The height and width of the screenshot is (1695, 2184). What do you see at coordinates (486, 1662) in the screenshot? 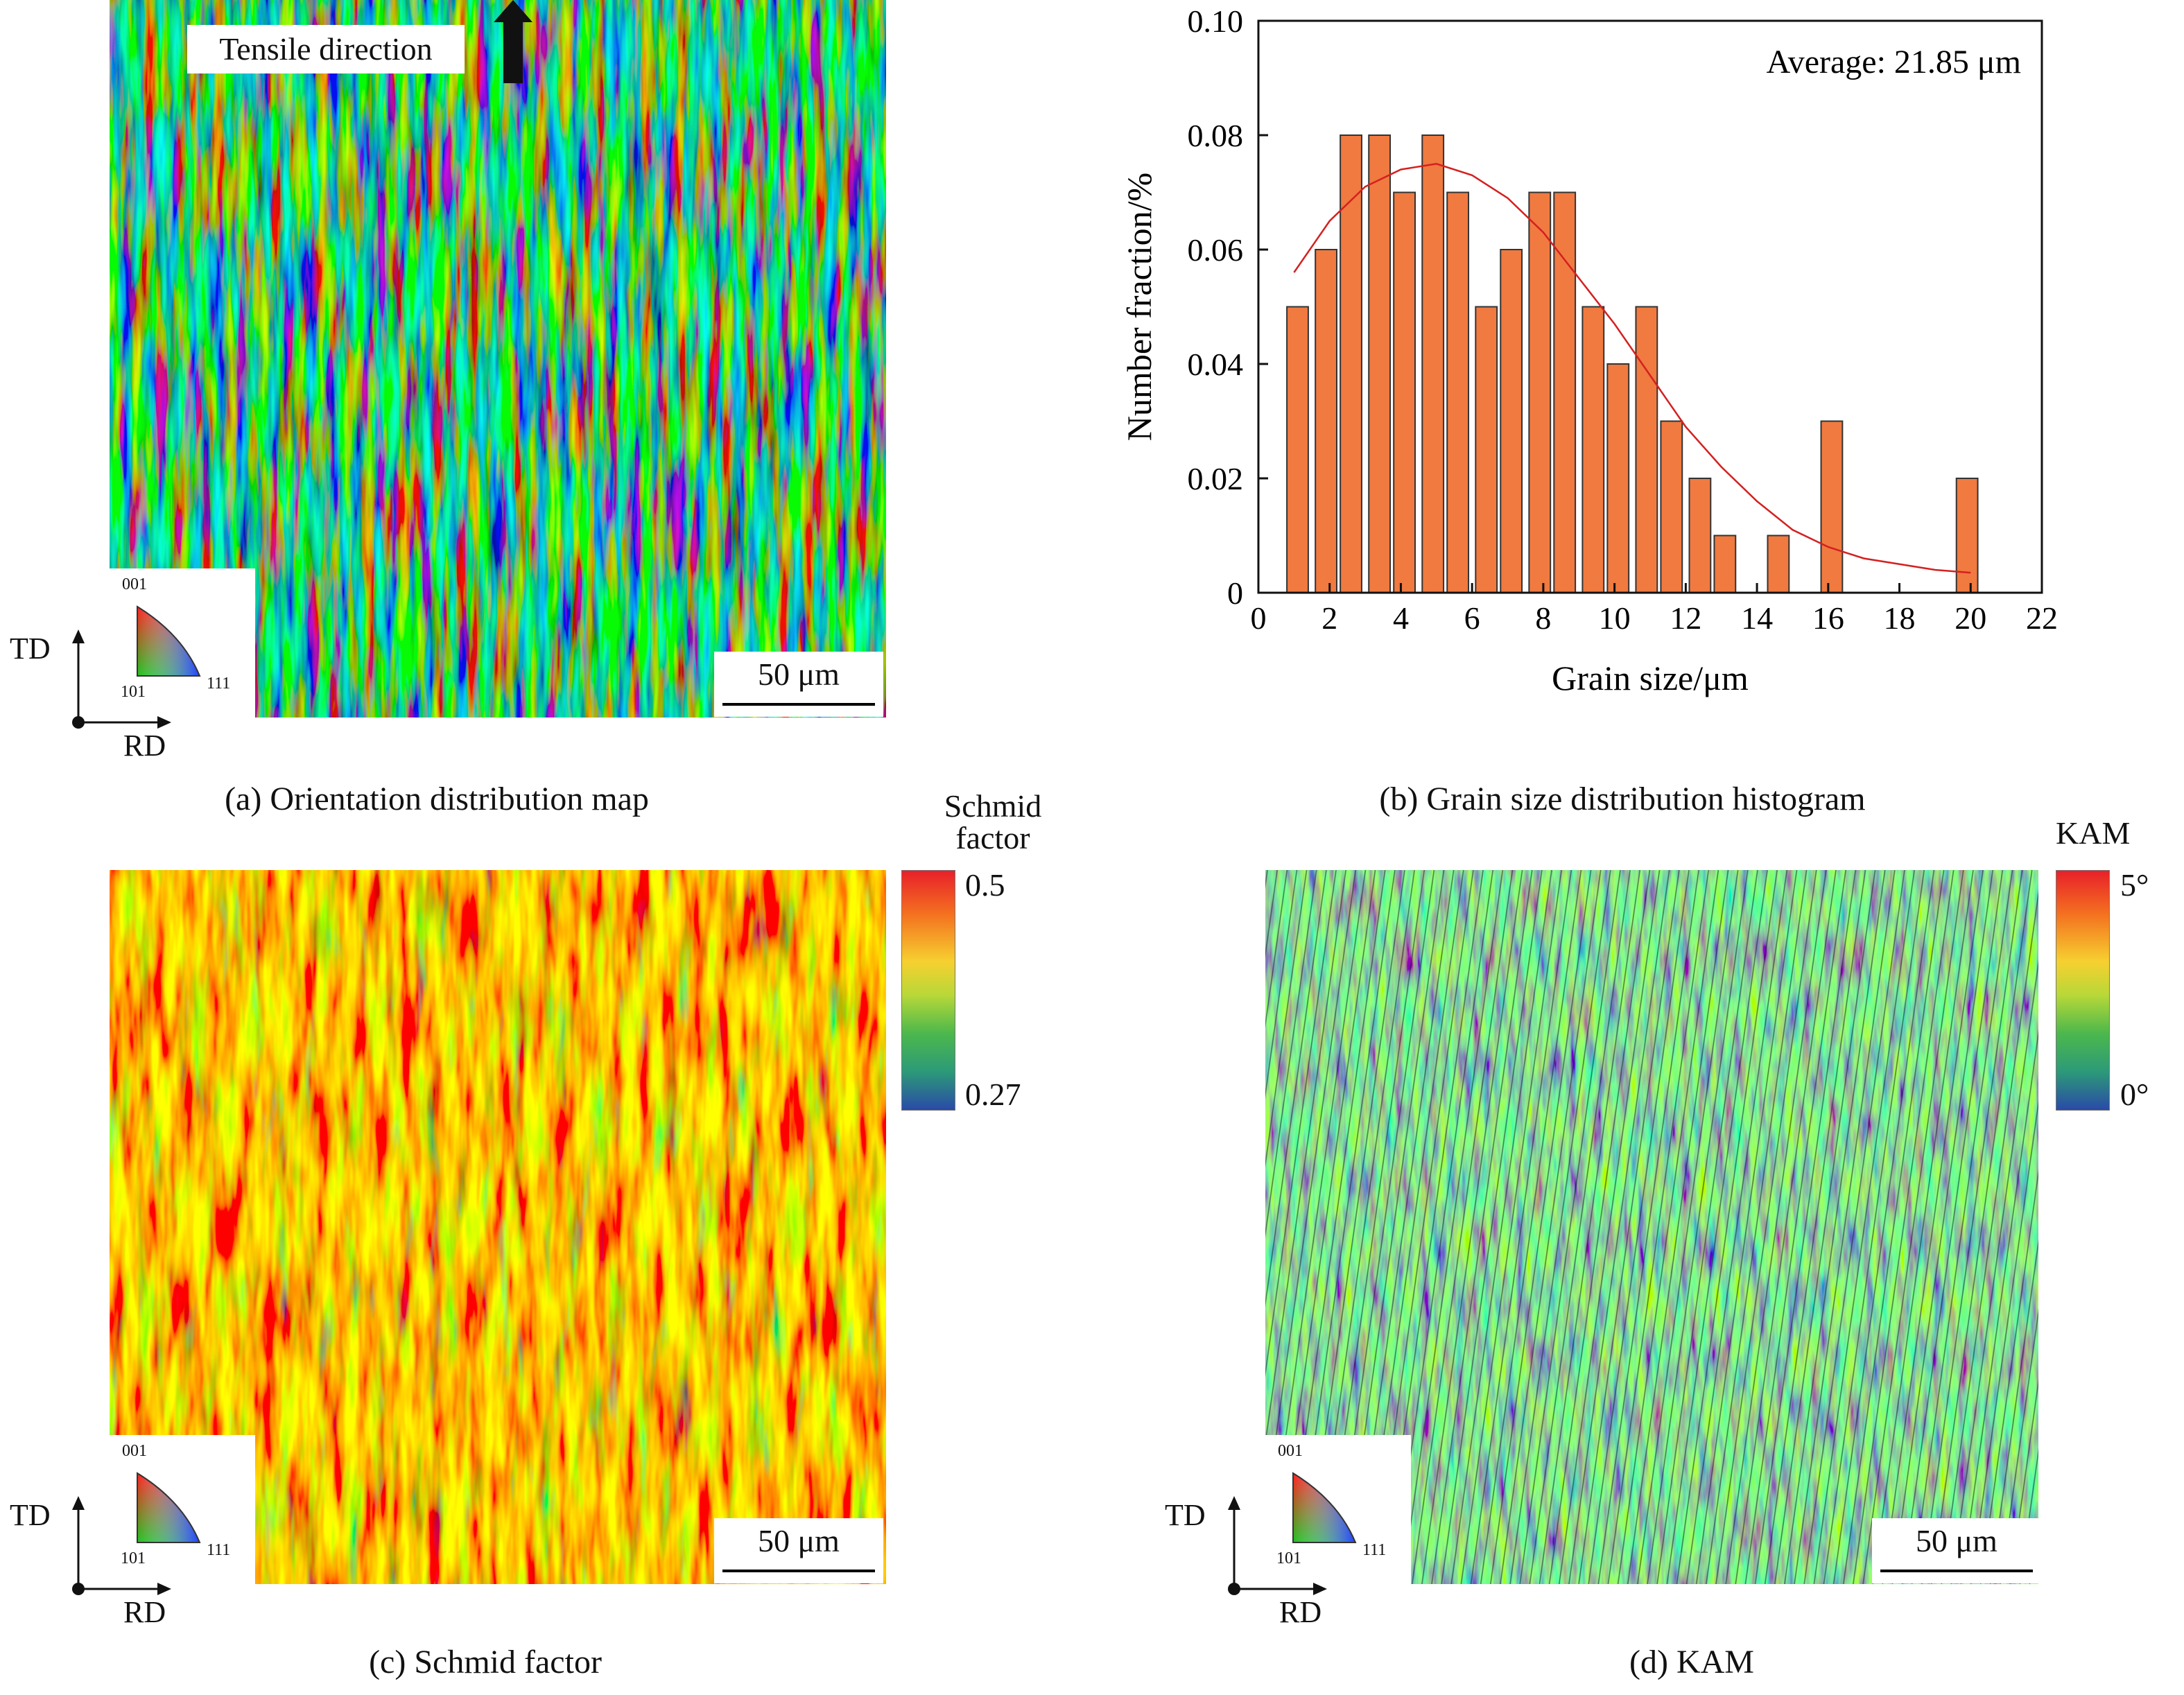
I see `caption-c: (c) Schmid factor` at bounding box center [486, 1662].